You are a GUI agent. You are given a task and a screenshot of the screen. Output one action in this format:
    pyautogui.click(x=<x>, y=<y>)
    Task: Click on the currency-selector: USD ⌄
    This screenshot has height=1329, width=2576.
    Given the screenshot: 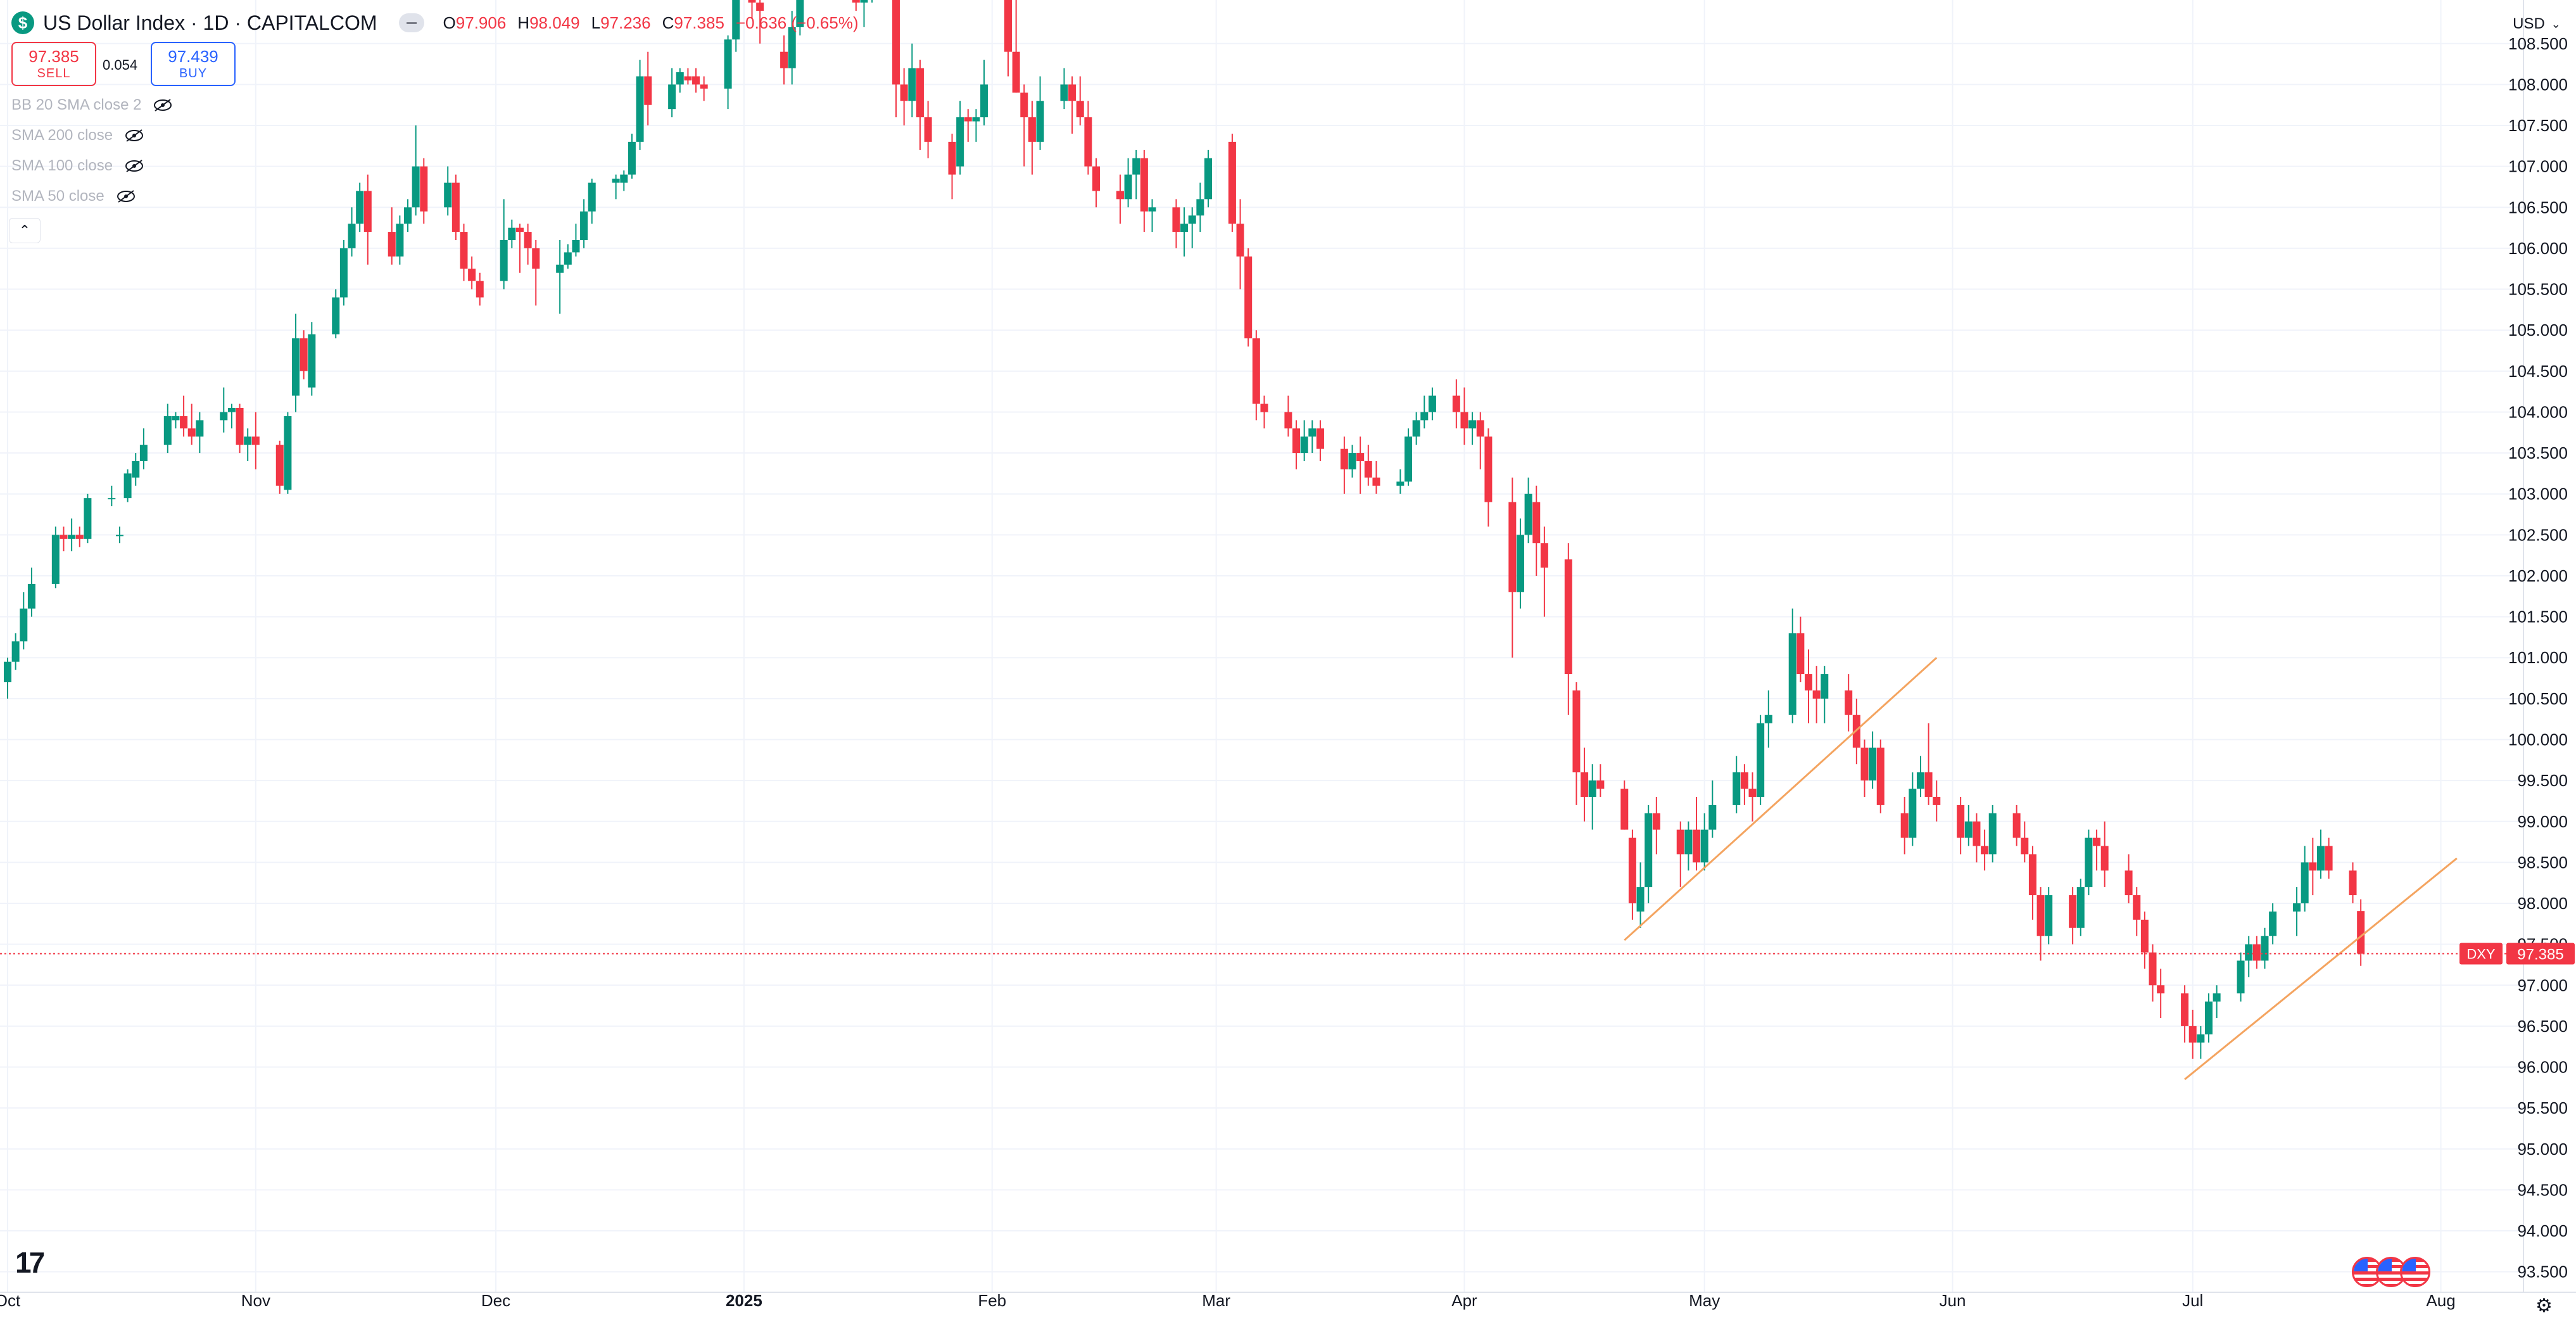 What is the action you would take?
    pyautogui.click(x=2536, y=24)
    